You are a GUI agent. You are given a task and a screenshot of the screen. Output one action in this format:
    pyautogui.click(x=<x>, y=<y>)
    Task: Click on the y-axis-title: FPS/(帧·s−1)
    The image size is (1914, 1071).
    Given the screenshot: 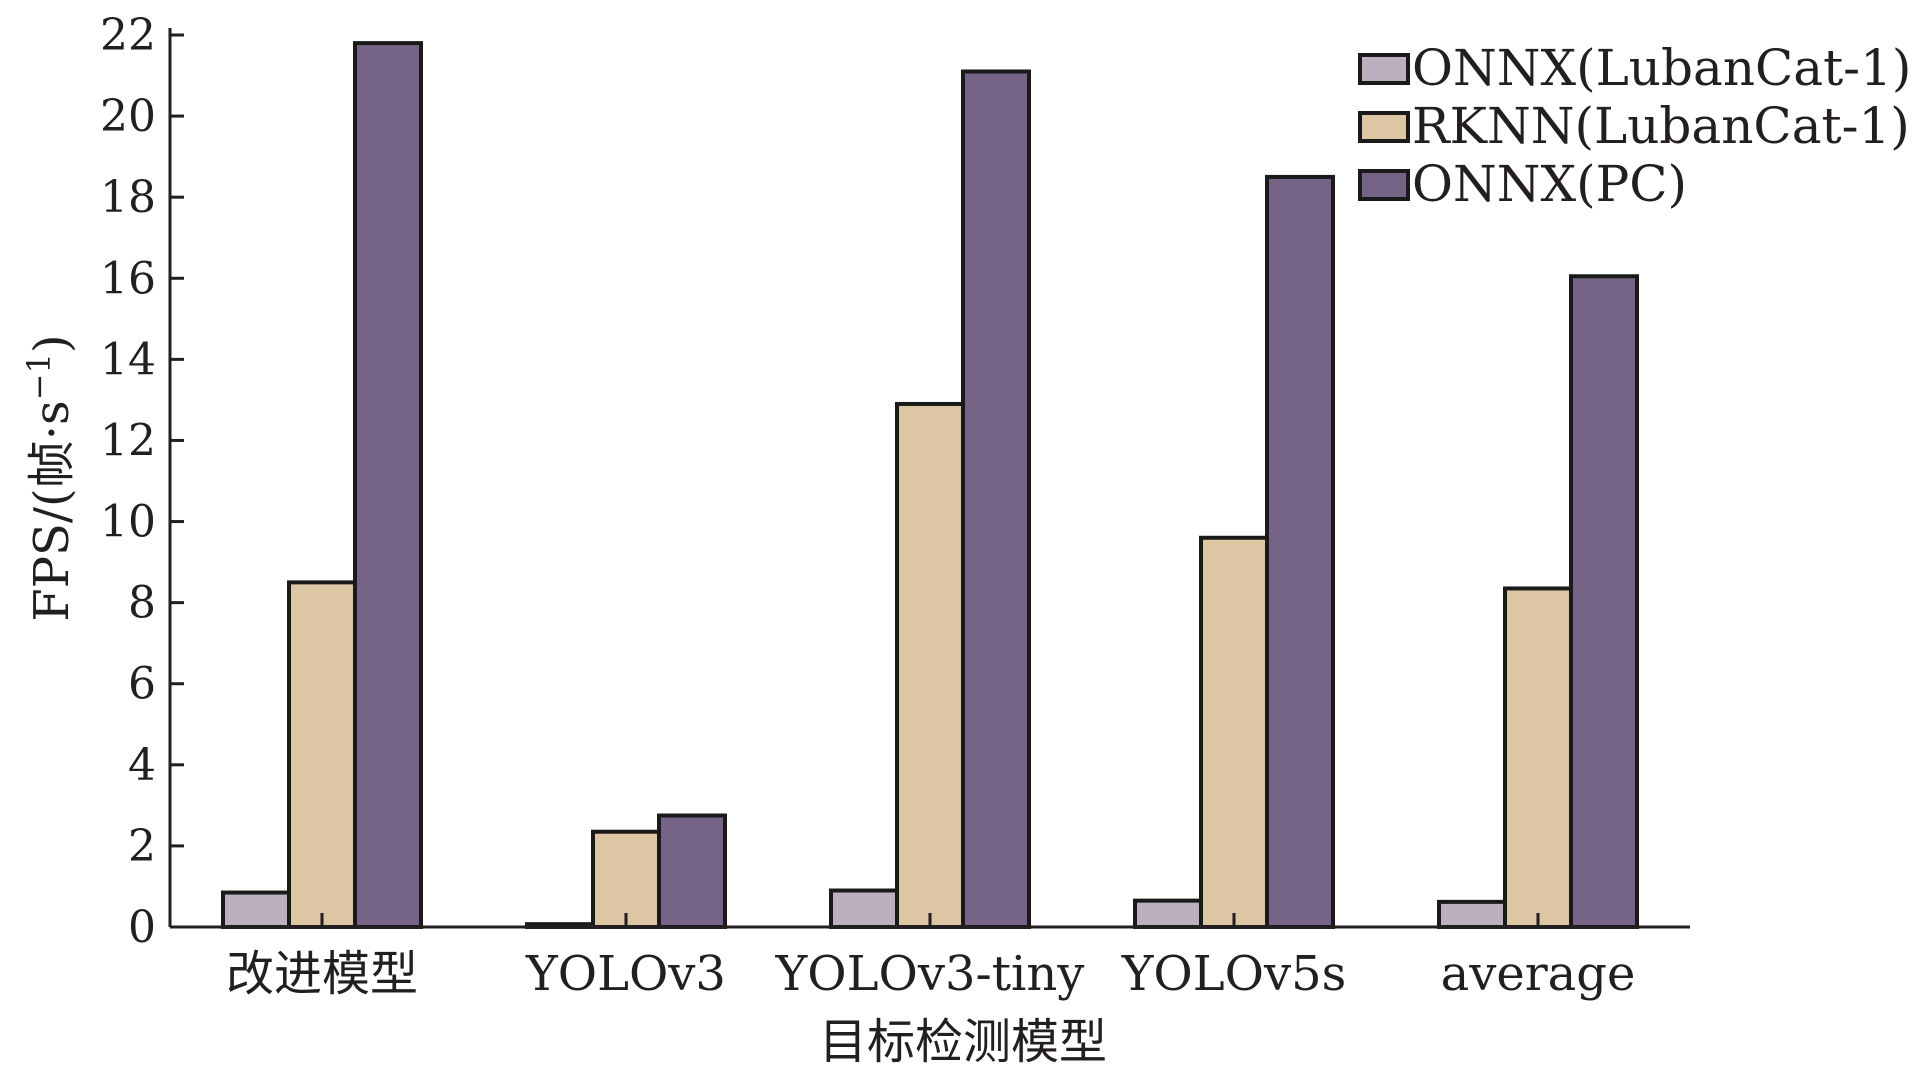 What is the action you would take?
    pyautogui.click(x=50, y=477)
    